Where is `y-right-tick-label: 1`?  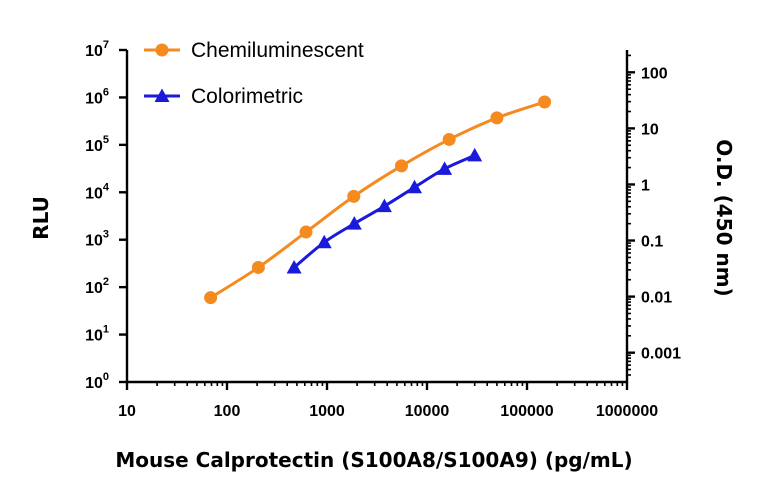
y-right-tick-label: 1 is located at coordinates (645, 185).